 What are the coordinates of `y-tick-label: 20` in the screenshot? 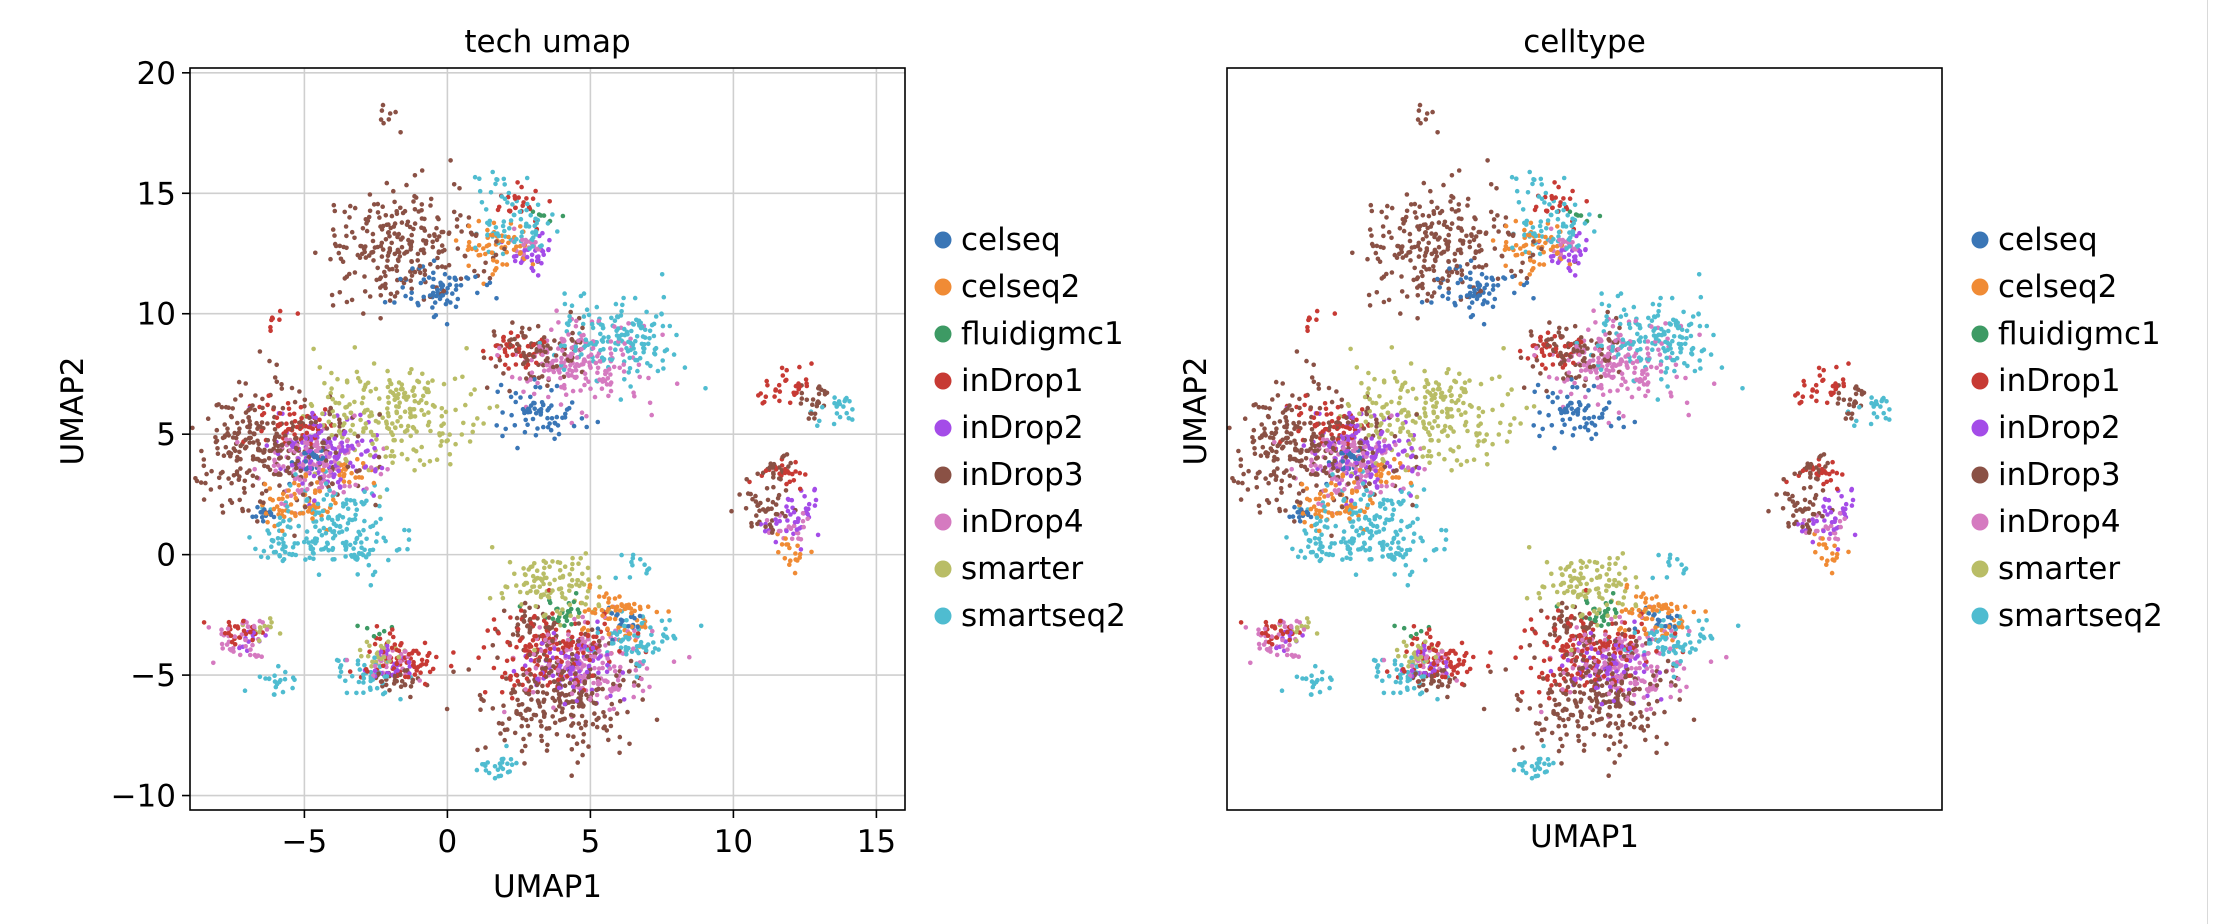 It's located at (156, 74).